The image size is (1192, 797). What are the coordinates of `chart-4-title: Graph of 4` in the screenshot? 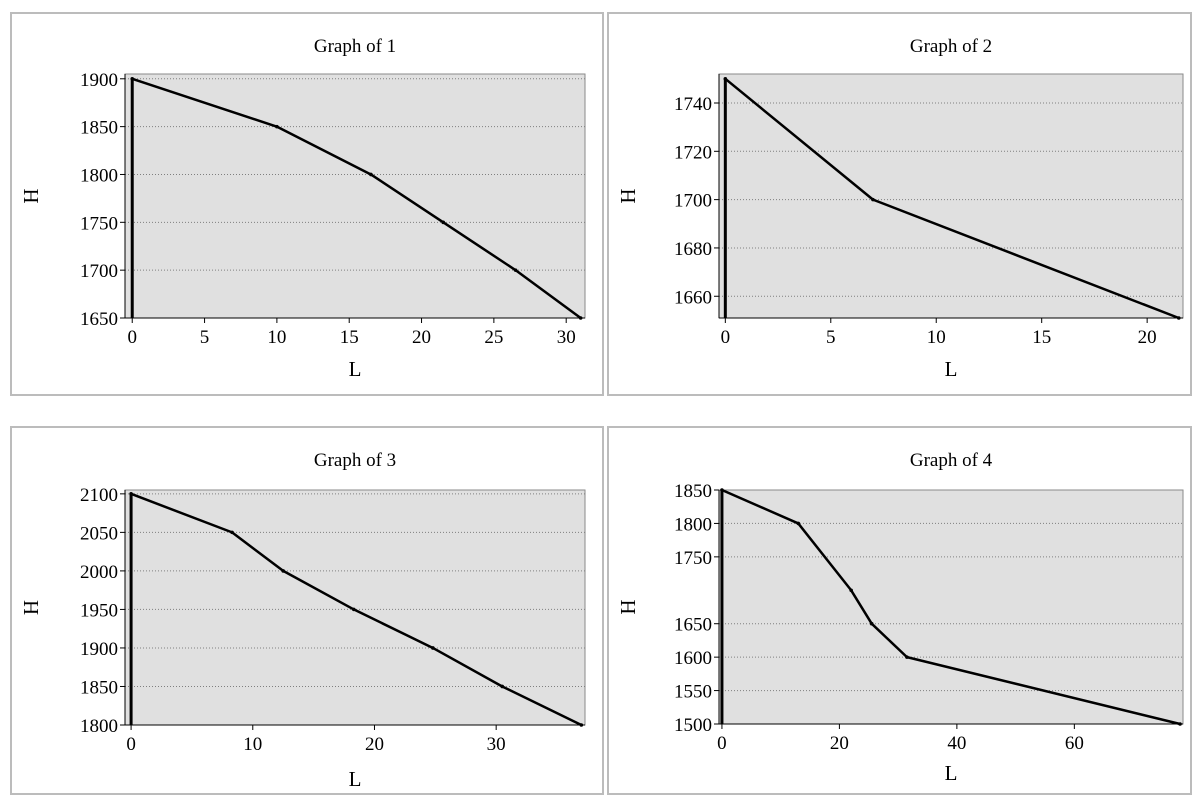 It's located at (951, 460).